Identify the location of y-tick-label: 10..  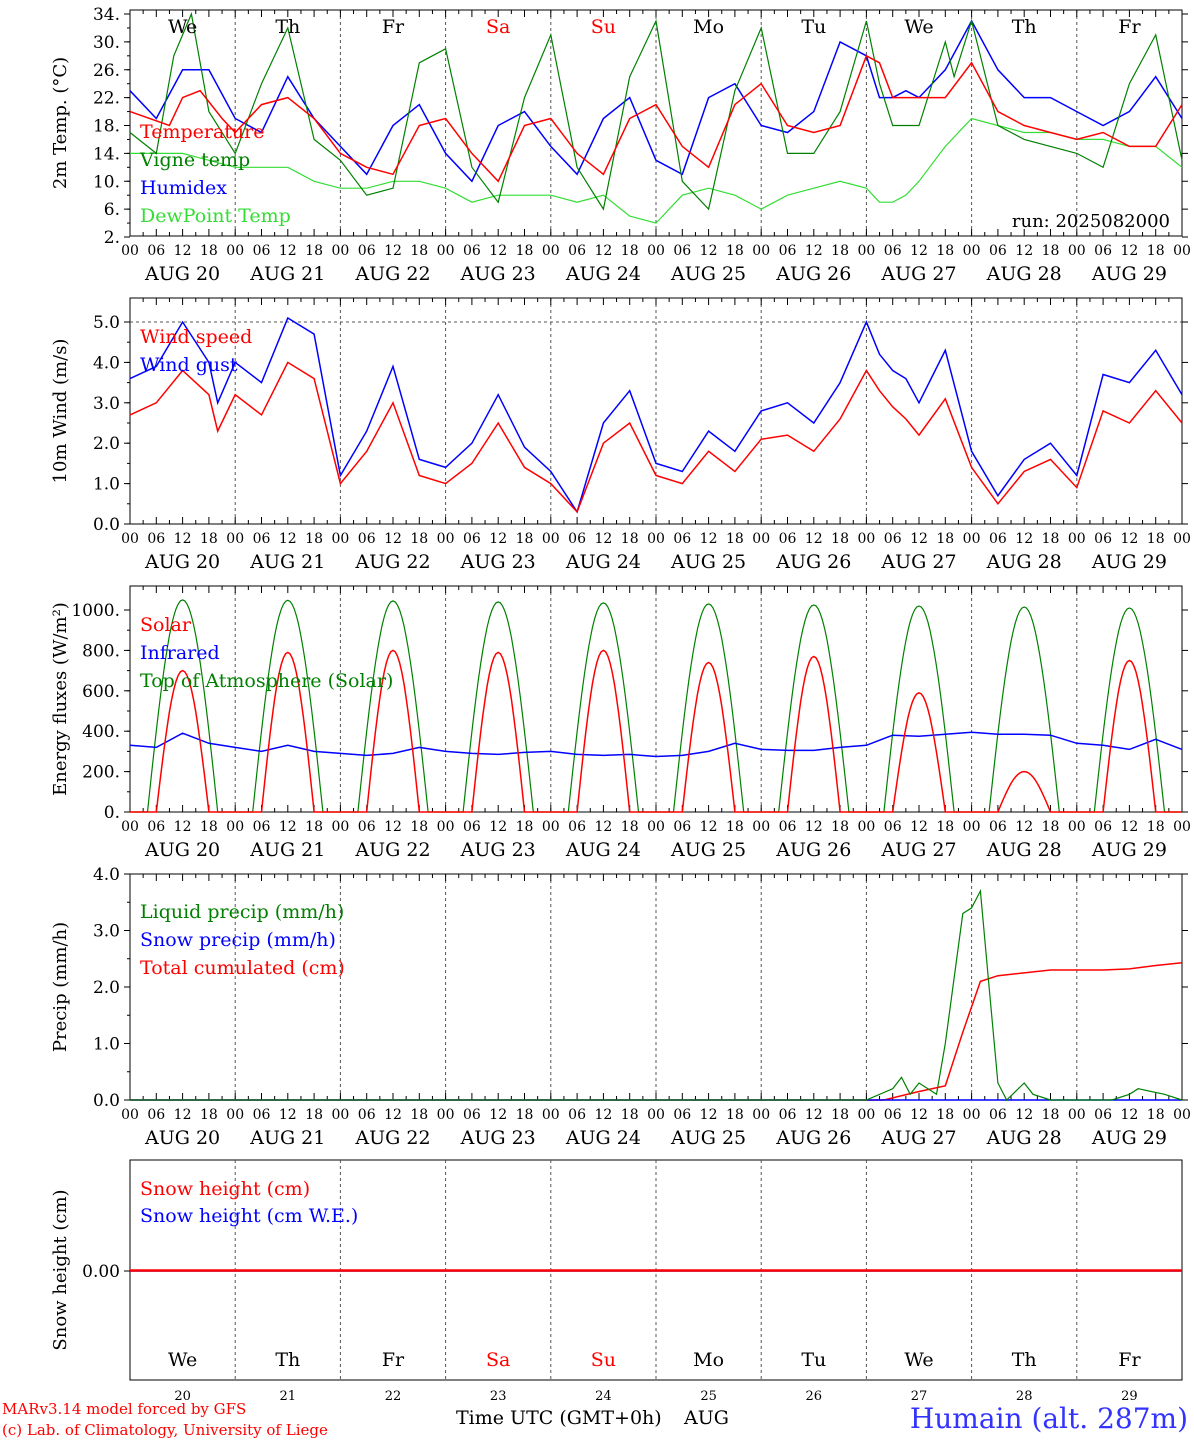
(106, 182).